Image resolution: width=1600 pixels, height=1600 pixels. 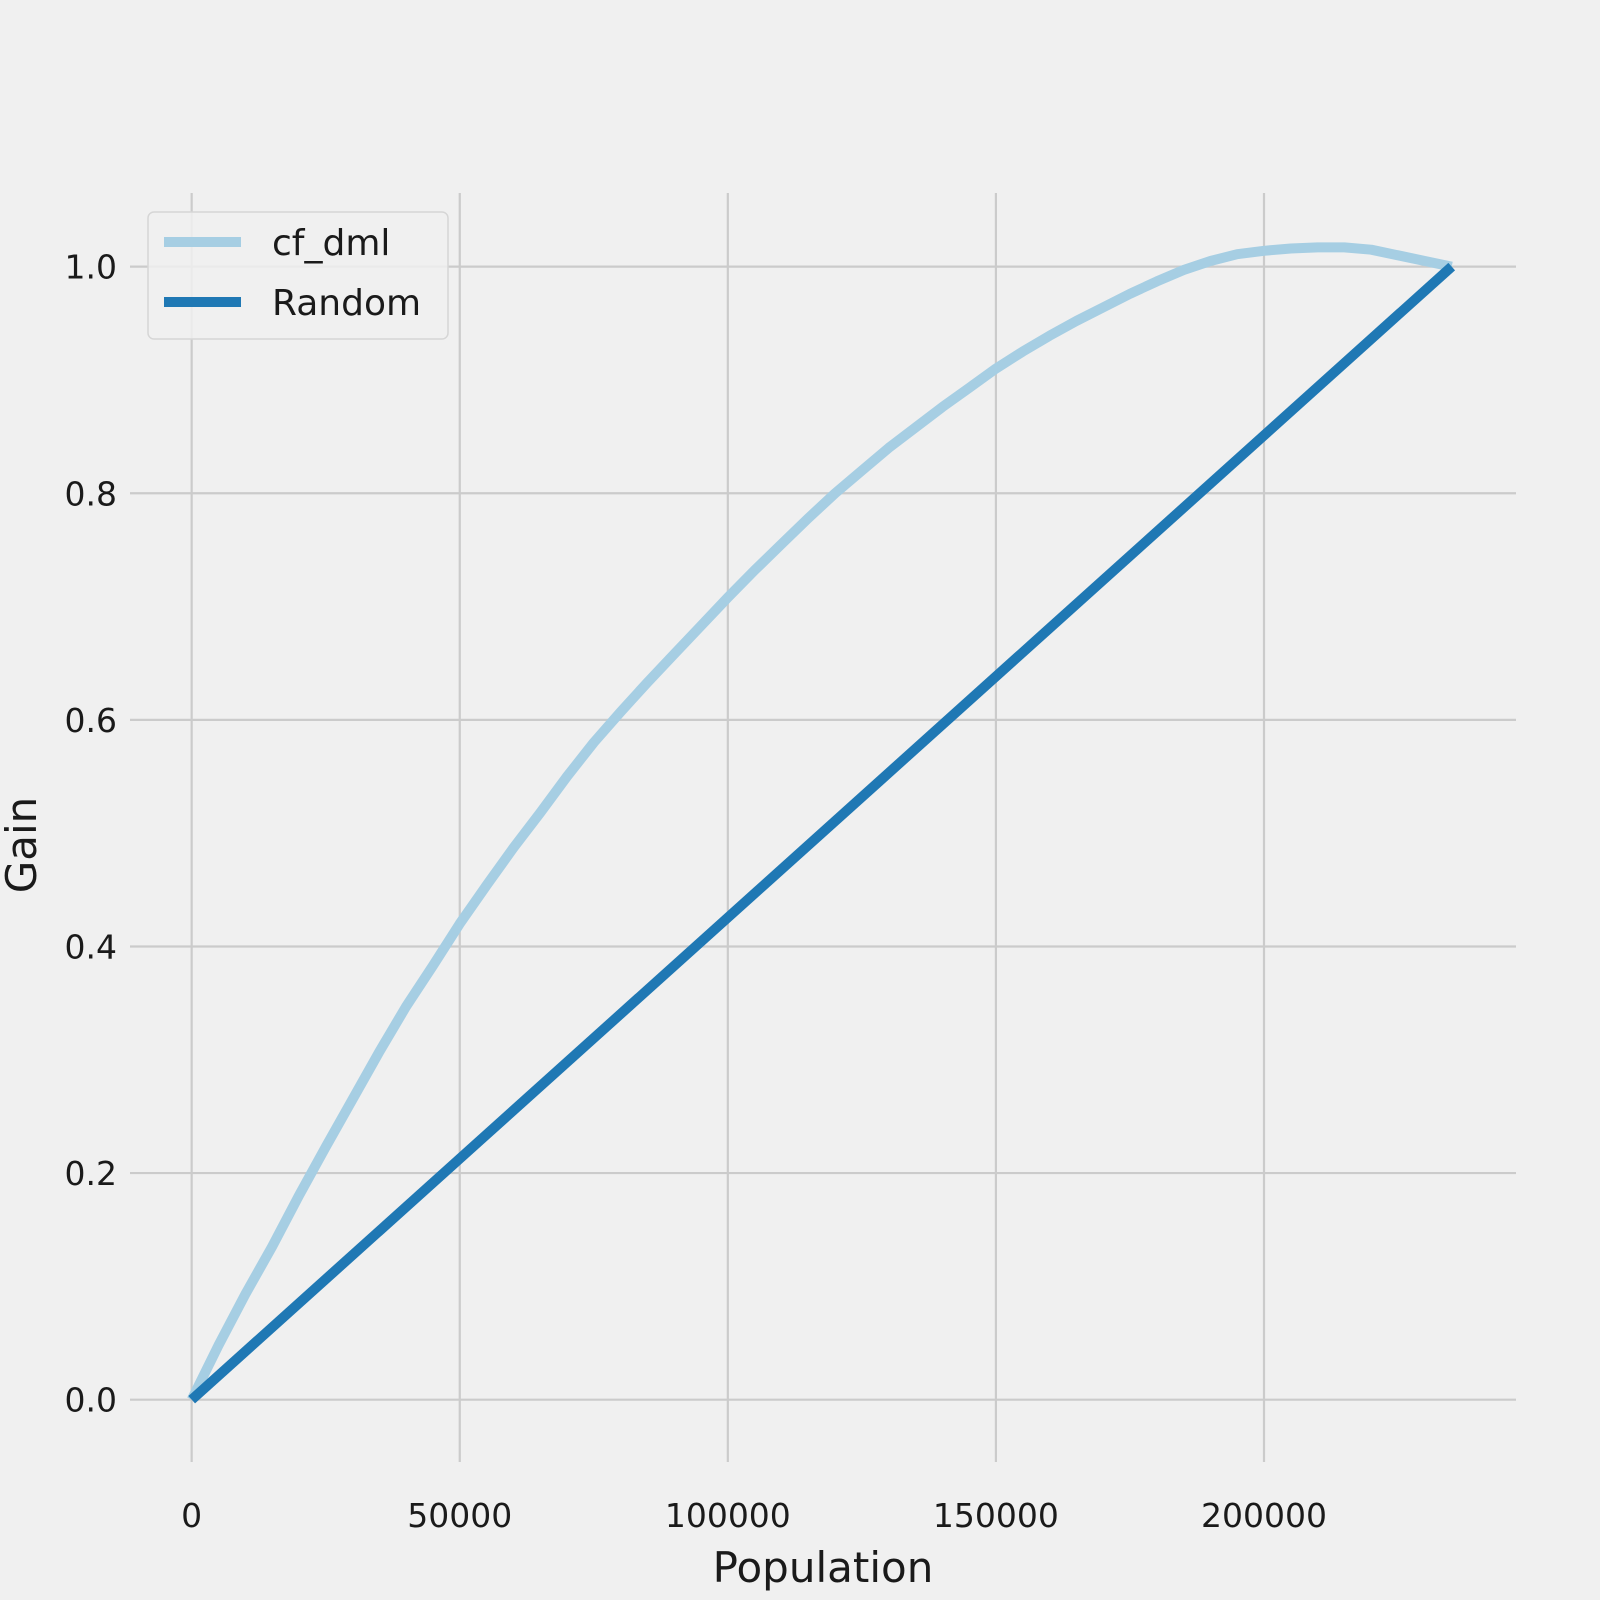 I want to click on x-tick-label: 200000, so click(x=1264, y=1515).